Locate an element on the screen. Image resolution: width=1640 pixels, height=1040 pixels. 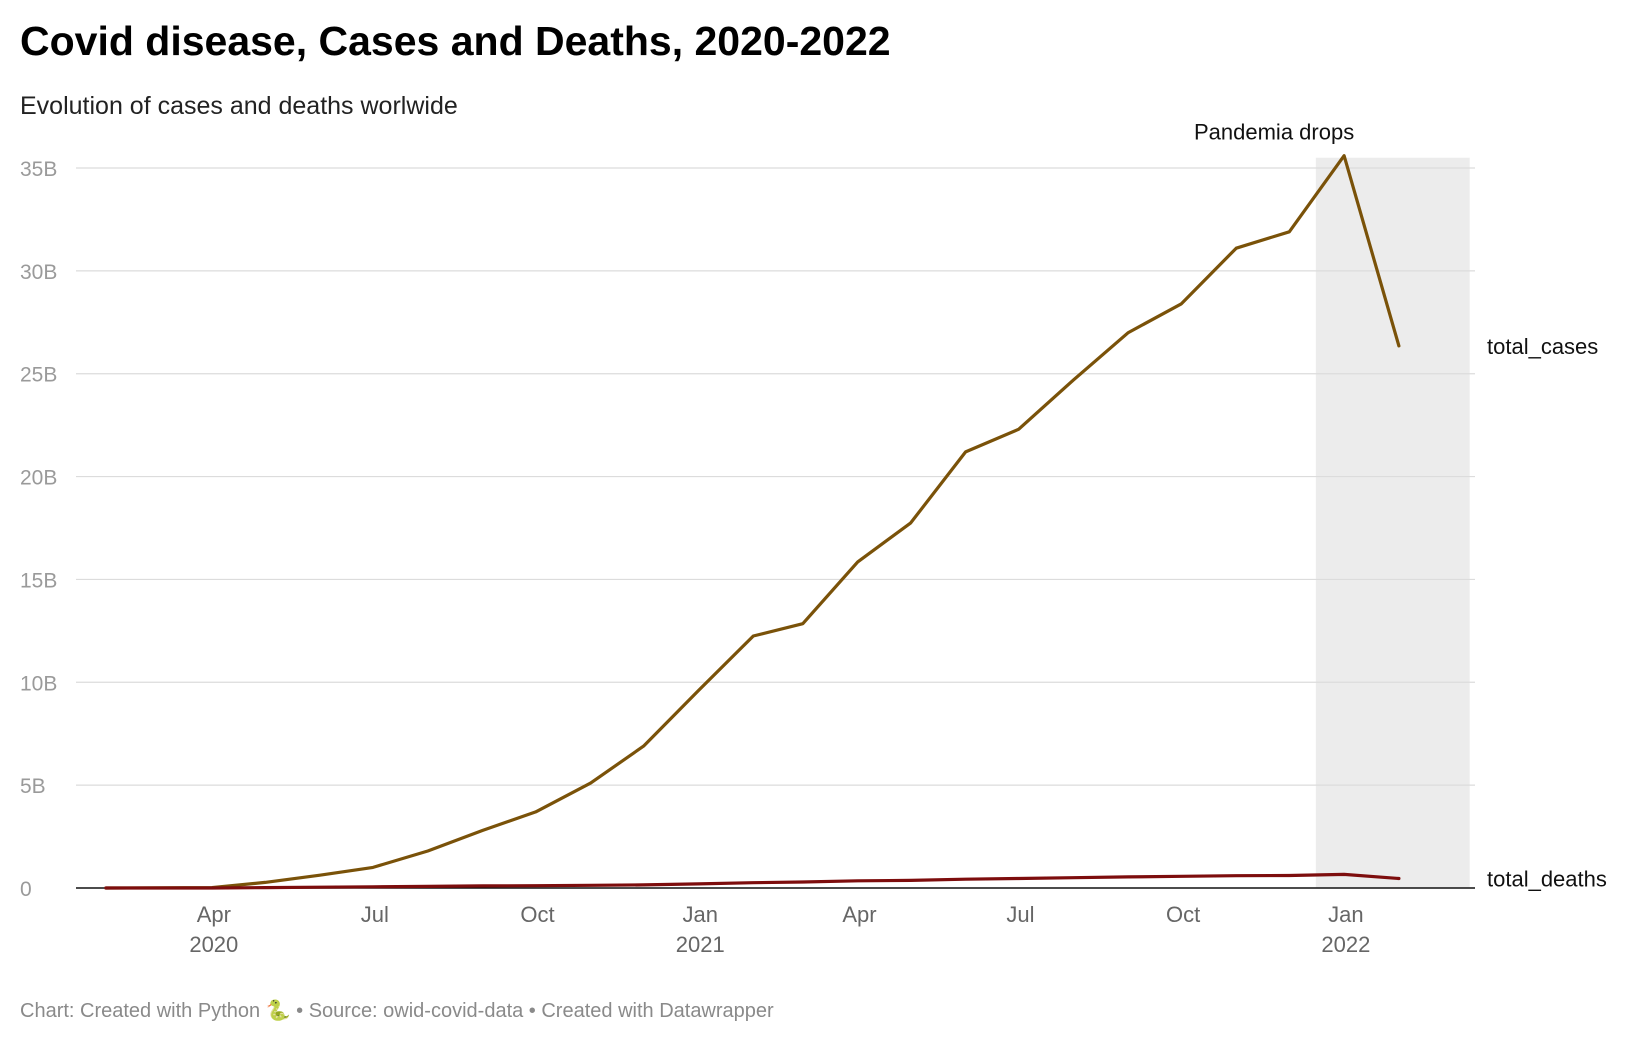
y-tick-label: 30B is located at coordinates (38, 272).